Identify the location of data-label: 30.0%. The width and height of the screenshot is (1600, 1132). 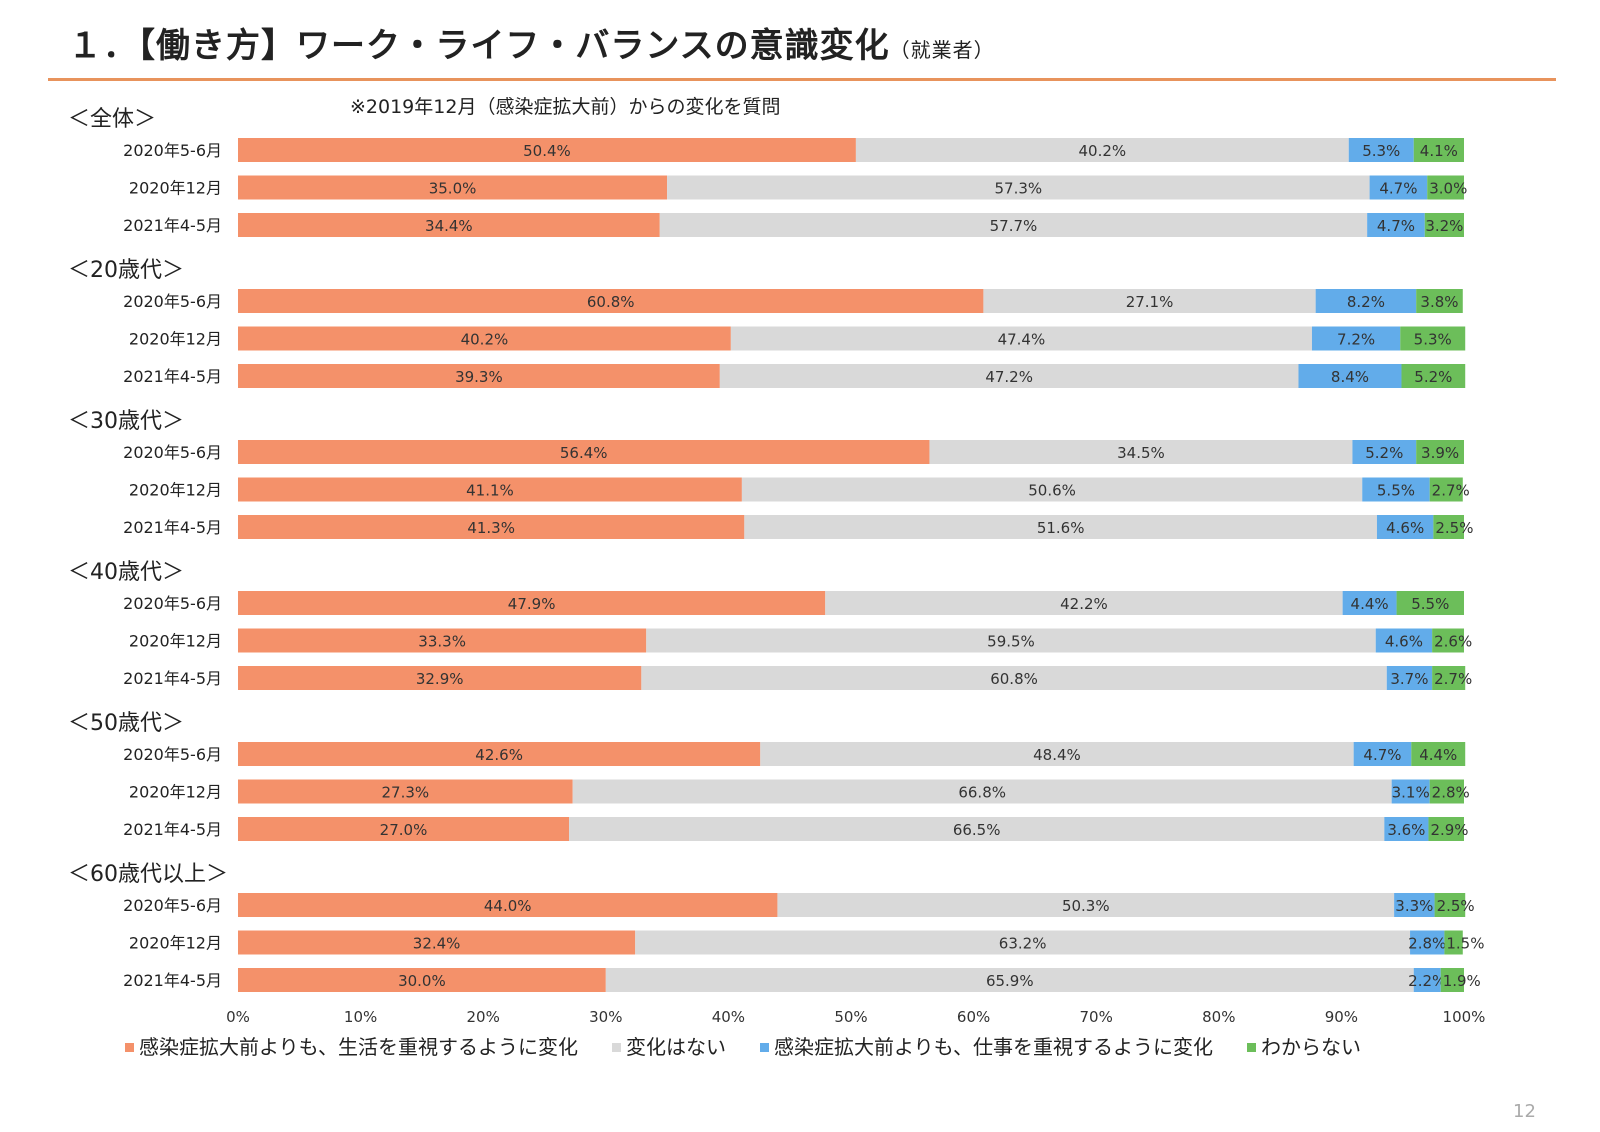
(422, 981).